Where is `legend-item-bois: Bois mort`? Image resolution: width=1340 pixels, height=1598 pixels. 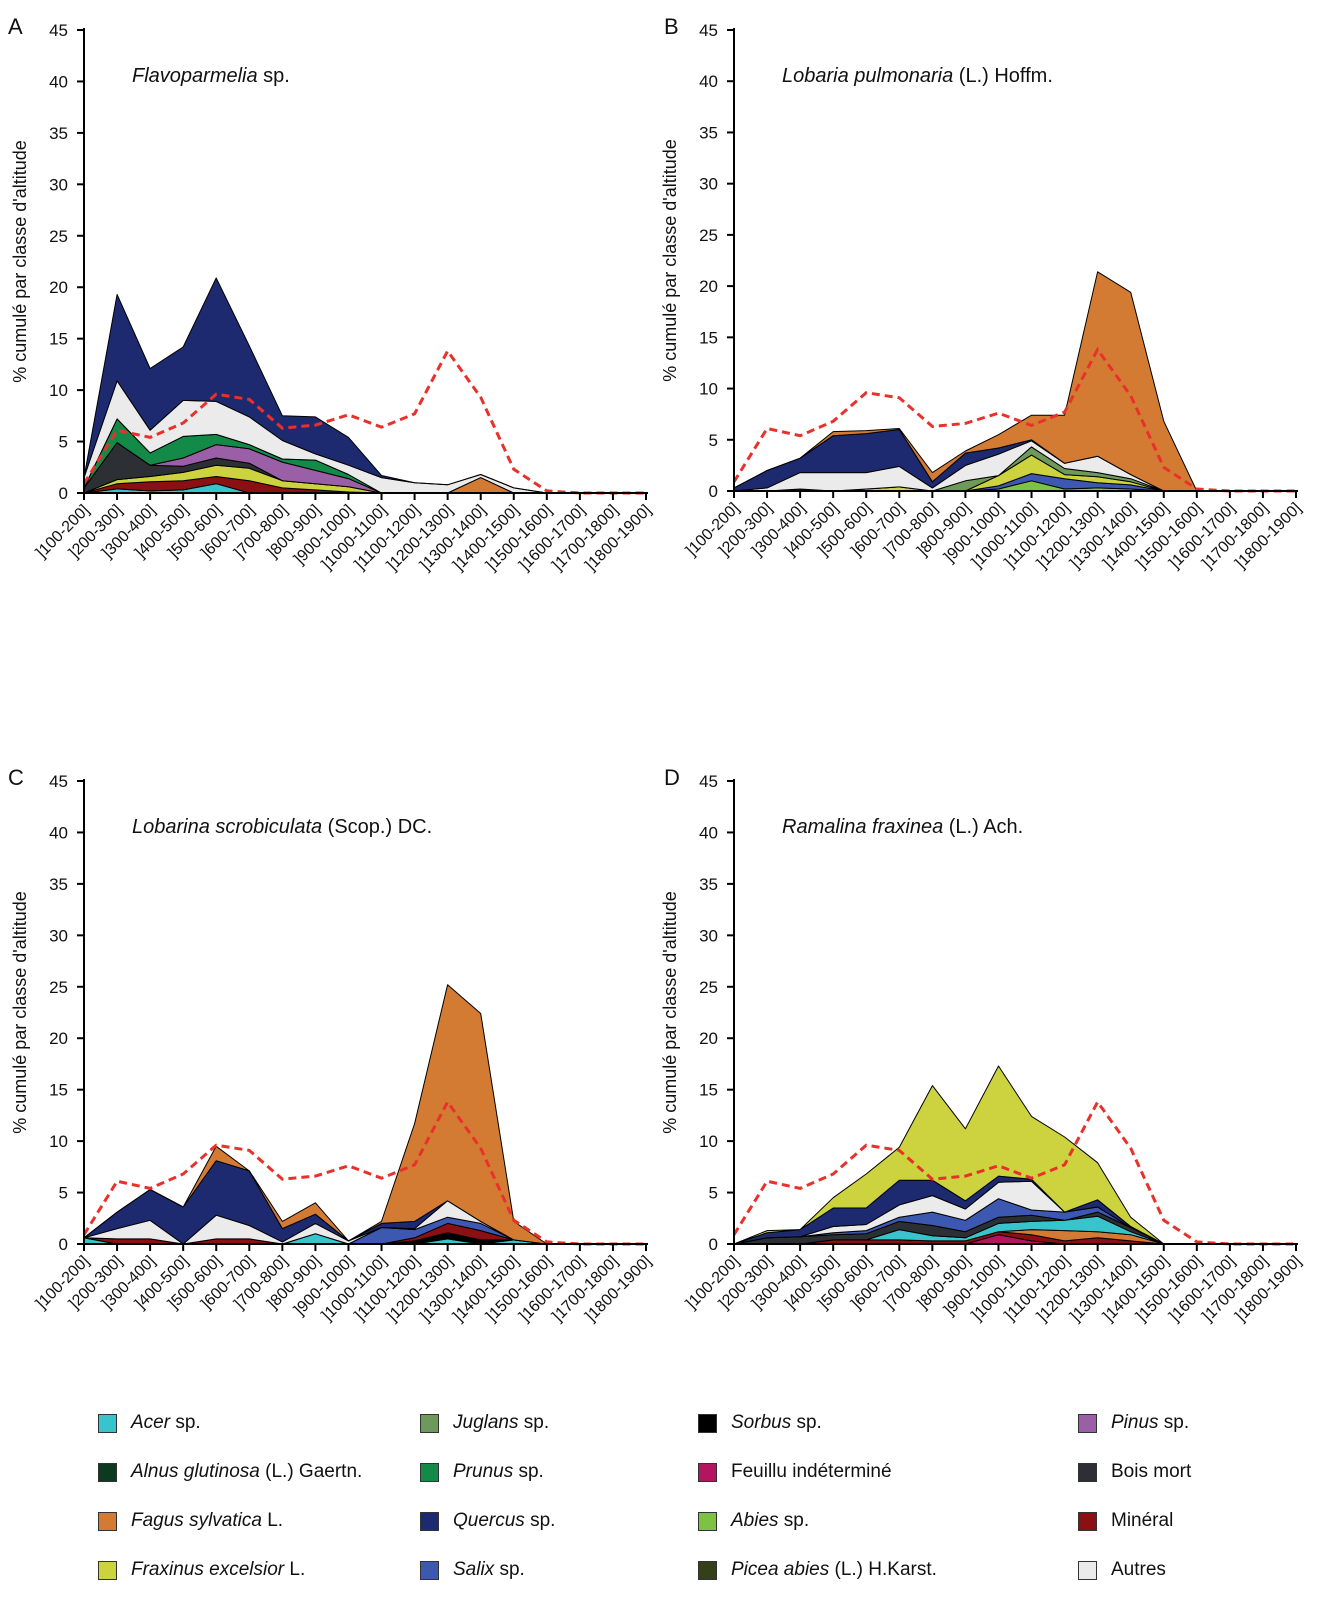
legend-item-bois: Bois mort is located at coordinates (1134, 1472).